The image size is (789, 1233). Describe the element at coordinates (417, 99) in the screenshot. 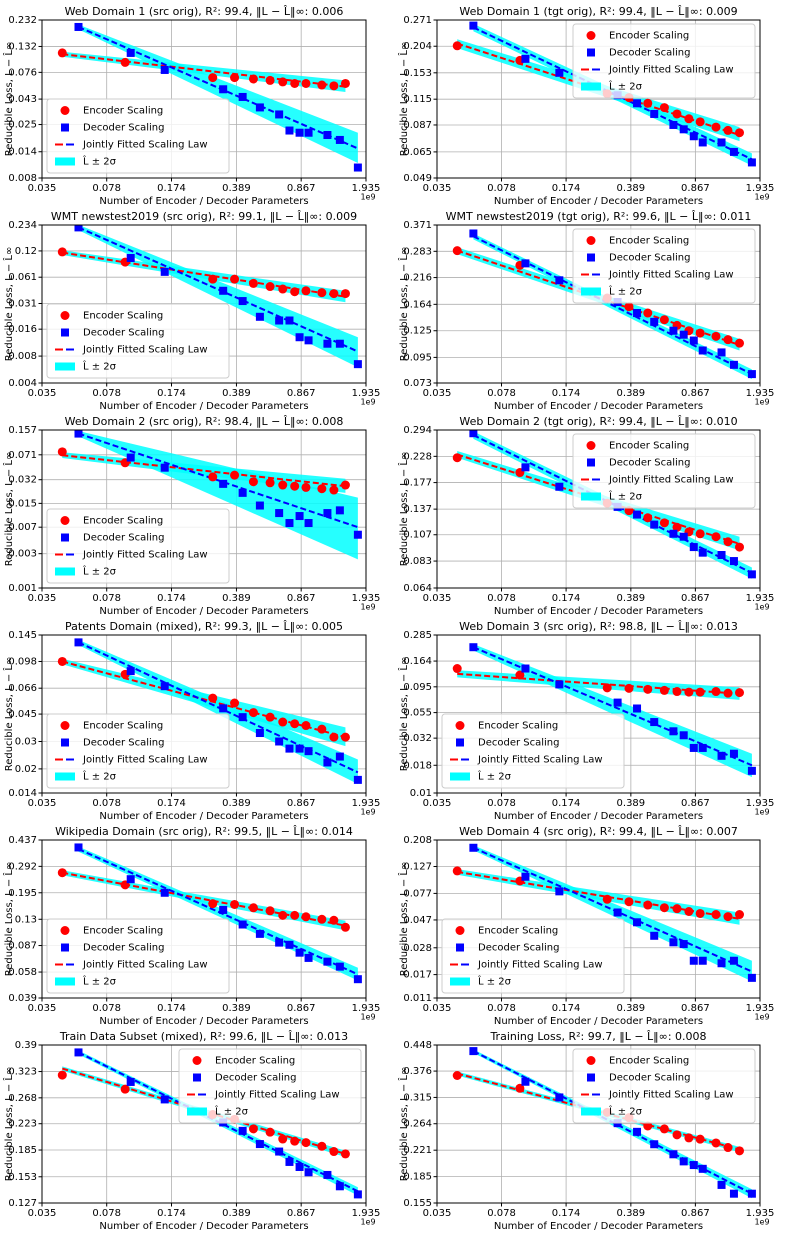

I see `y-tick-label: 0.115` at that location.